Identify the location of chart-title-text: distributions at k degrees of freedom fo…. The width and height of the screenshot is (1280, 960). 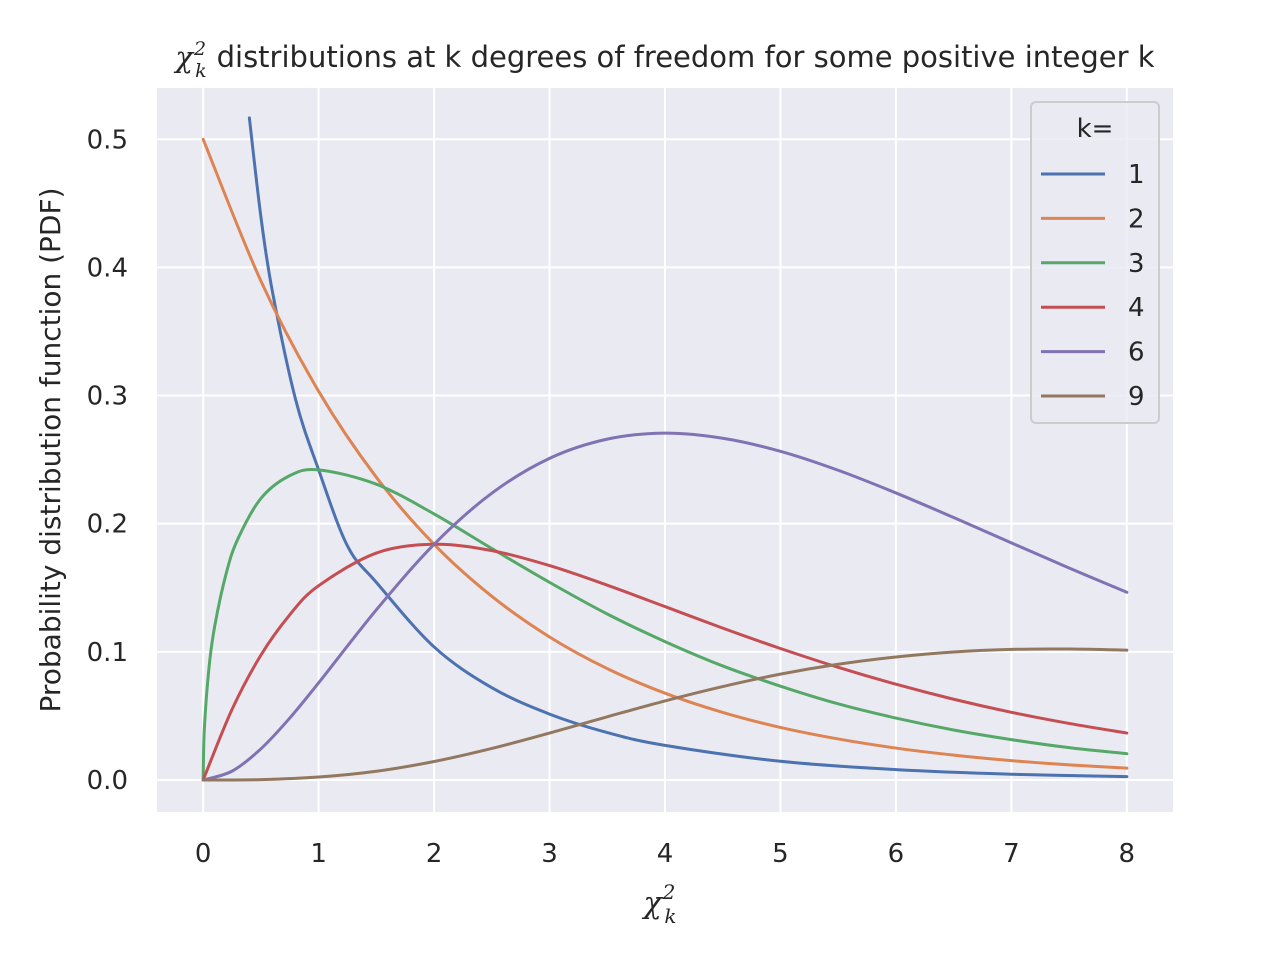
(686, 57).